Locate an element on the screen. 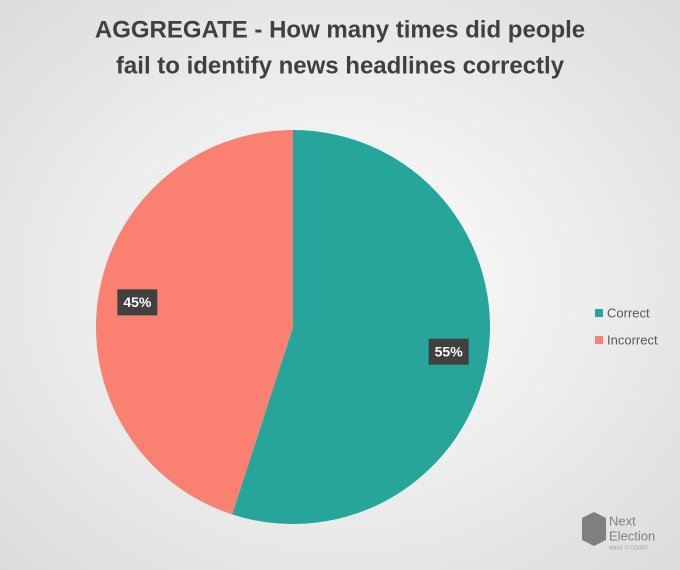 This screenshot has width=680, height=570. logo: Next Election MAKE IT COUNT is located at coordinates (618, 531).